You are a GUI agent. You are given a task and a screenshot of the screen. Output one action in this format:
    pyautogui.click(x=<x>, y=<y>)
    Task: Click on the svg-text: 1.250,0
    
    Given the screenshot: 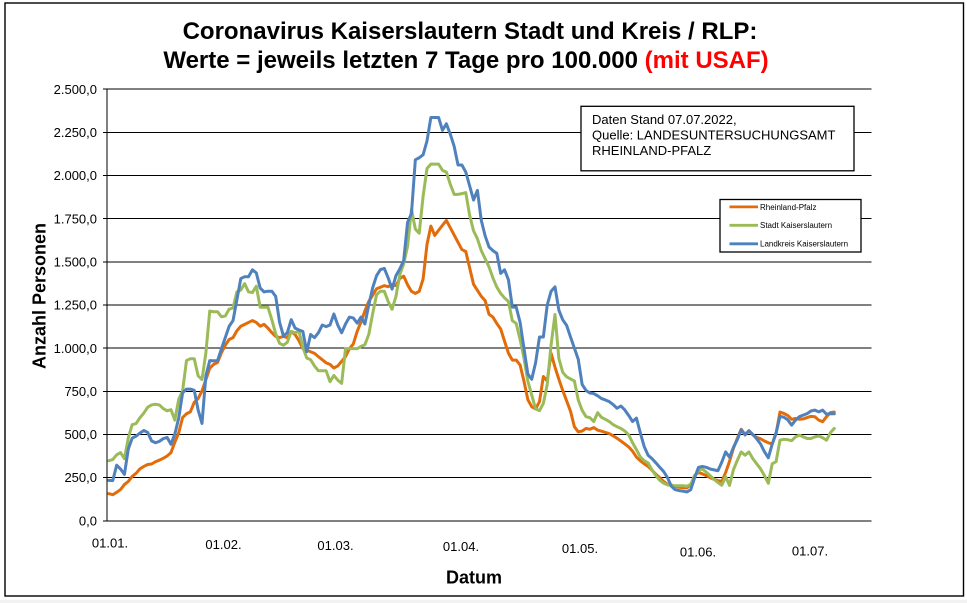 What is the action you would take?
    pyautogui.click(x=75, y=305)
    